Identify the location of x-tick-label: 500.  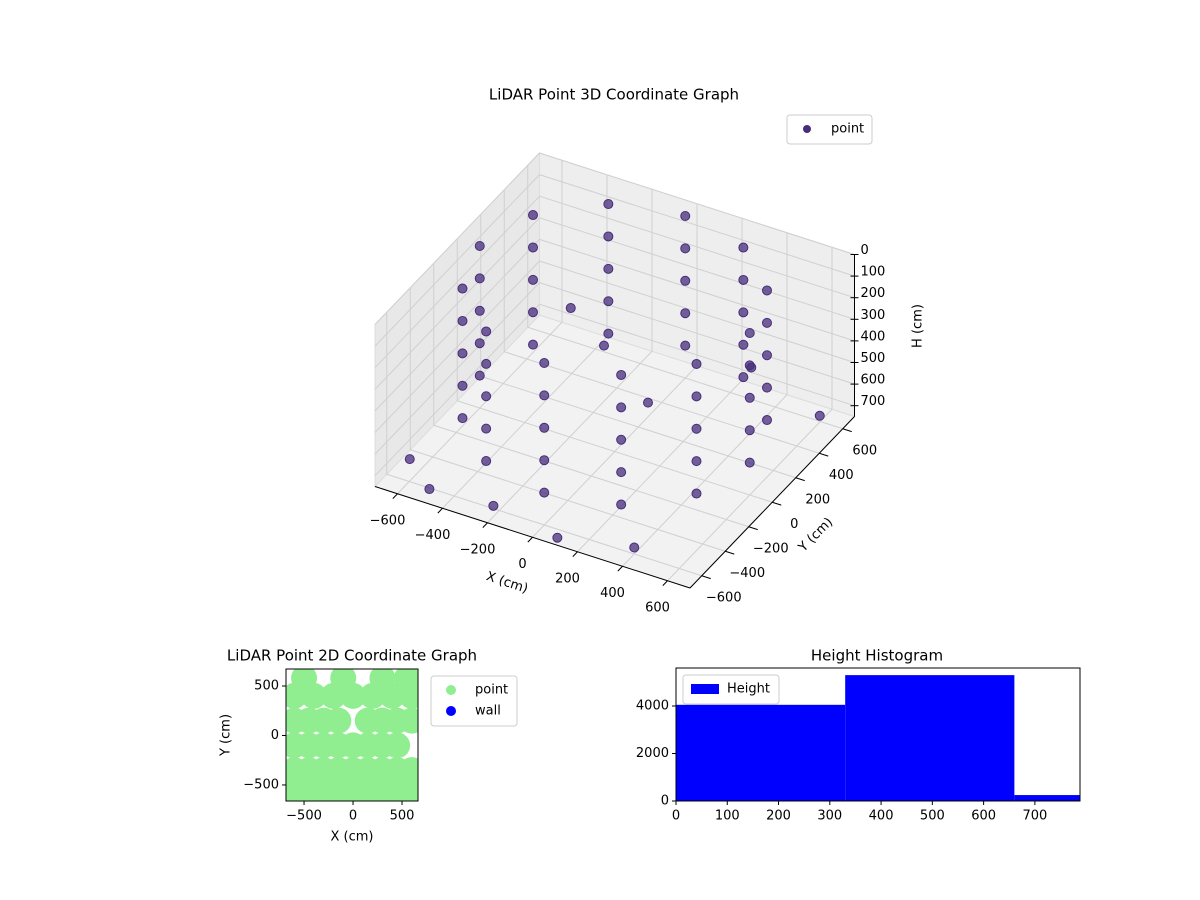
(402, 816).